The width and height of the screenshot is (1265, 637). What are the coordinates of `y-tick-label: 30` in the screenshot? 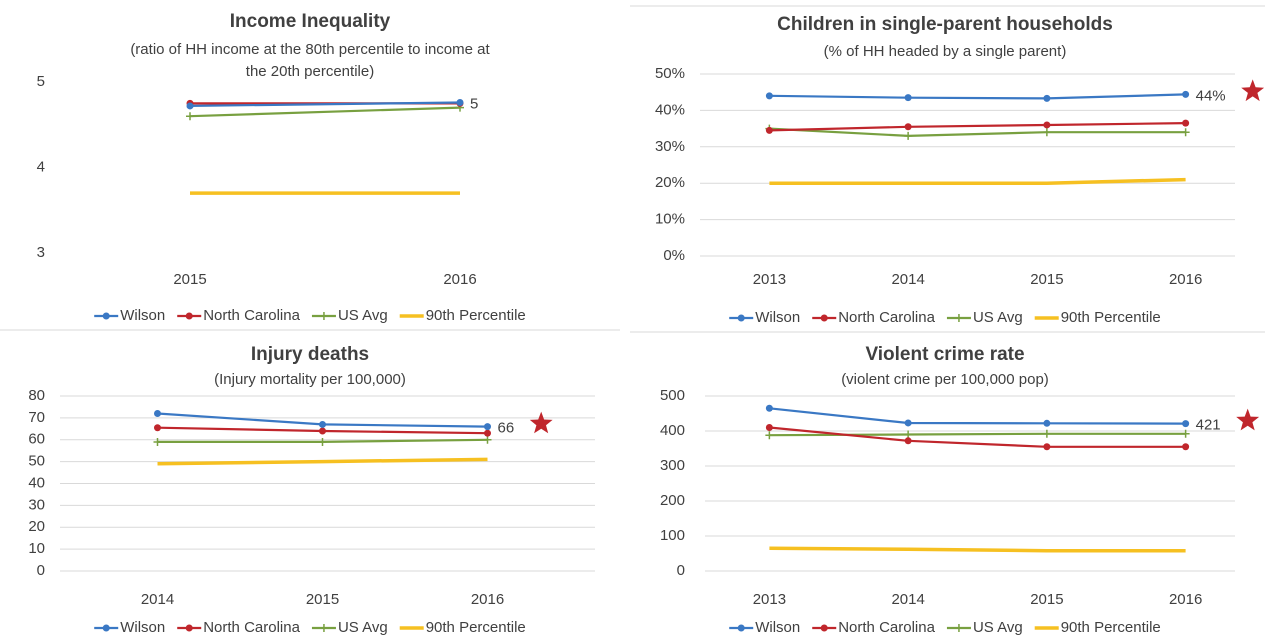 It's located at (36, 504).